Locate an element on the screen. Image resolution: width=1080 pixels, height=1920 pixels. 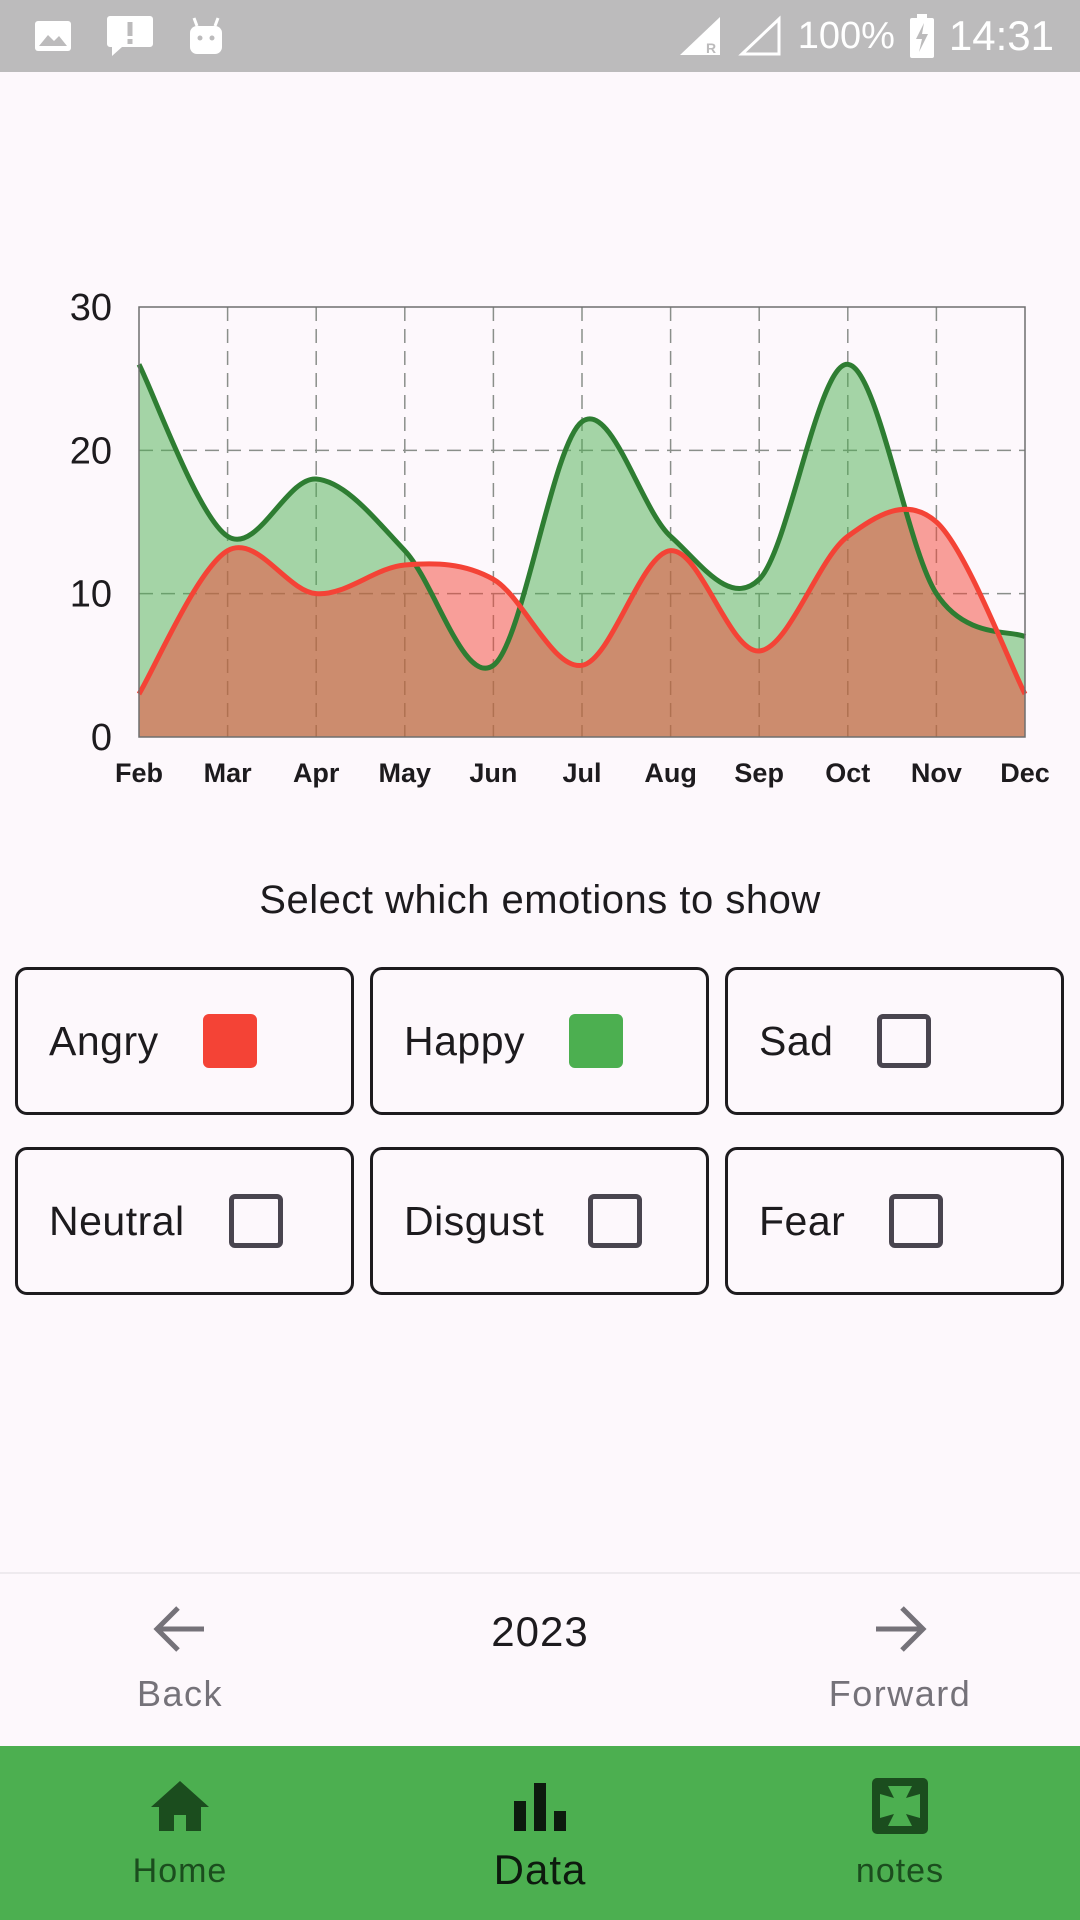
x-tick-label: Apr is located at coordinates (316, 773).